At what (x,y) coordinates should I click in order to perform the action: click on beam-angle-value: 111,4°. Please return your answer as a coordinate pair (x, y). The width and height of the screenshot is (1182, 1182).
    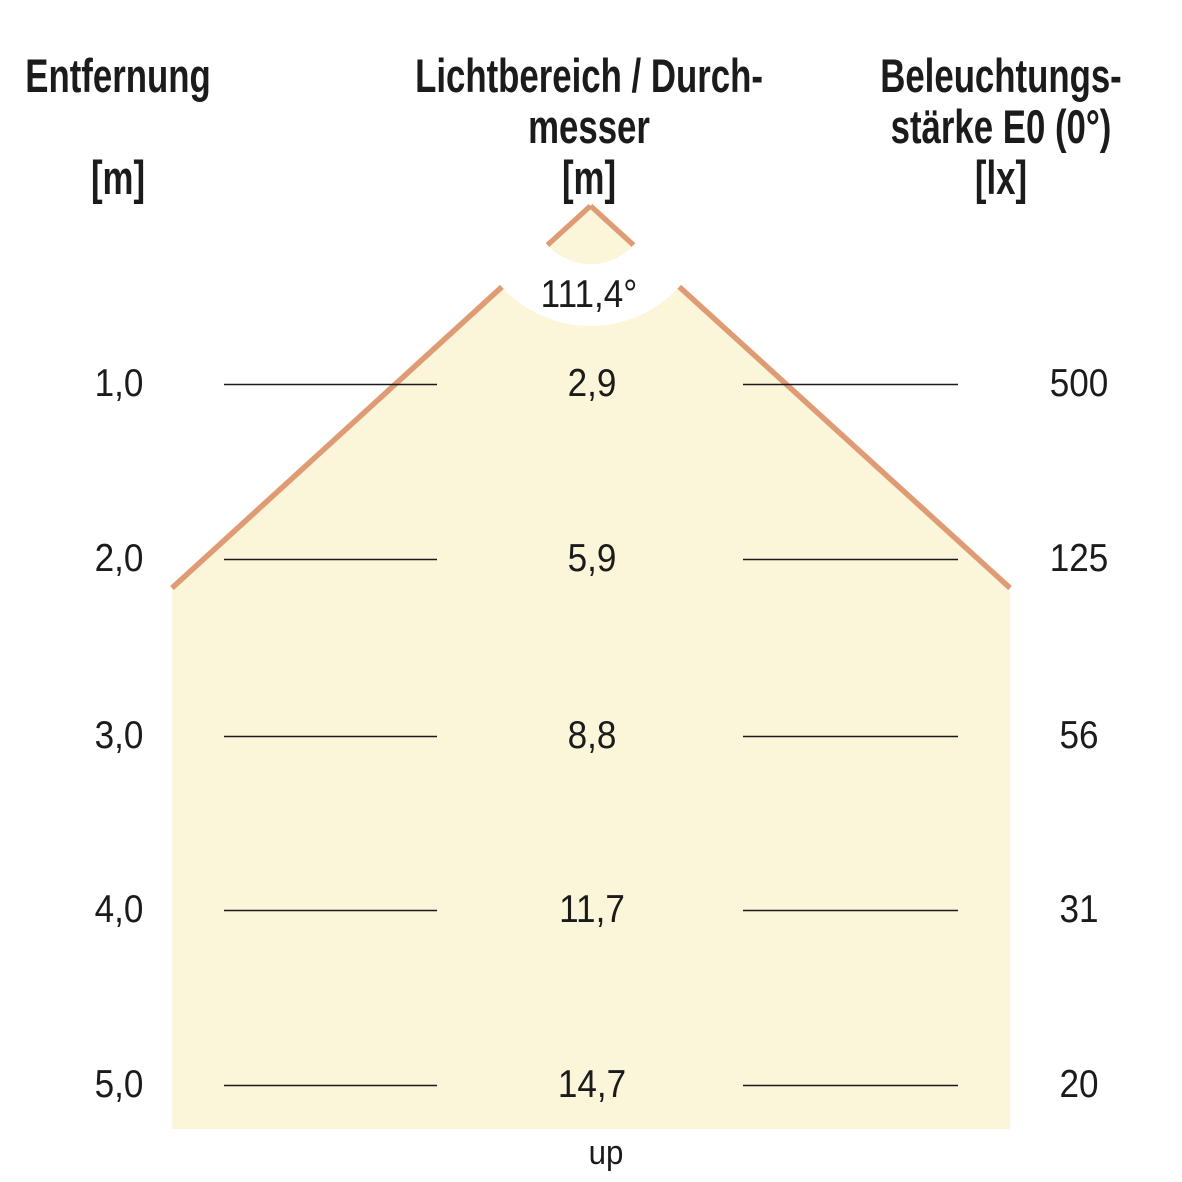
    Looking at the image, I should click on (589, 294).